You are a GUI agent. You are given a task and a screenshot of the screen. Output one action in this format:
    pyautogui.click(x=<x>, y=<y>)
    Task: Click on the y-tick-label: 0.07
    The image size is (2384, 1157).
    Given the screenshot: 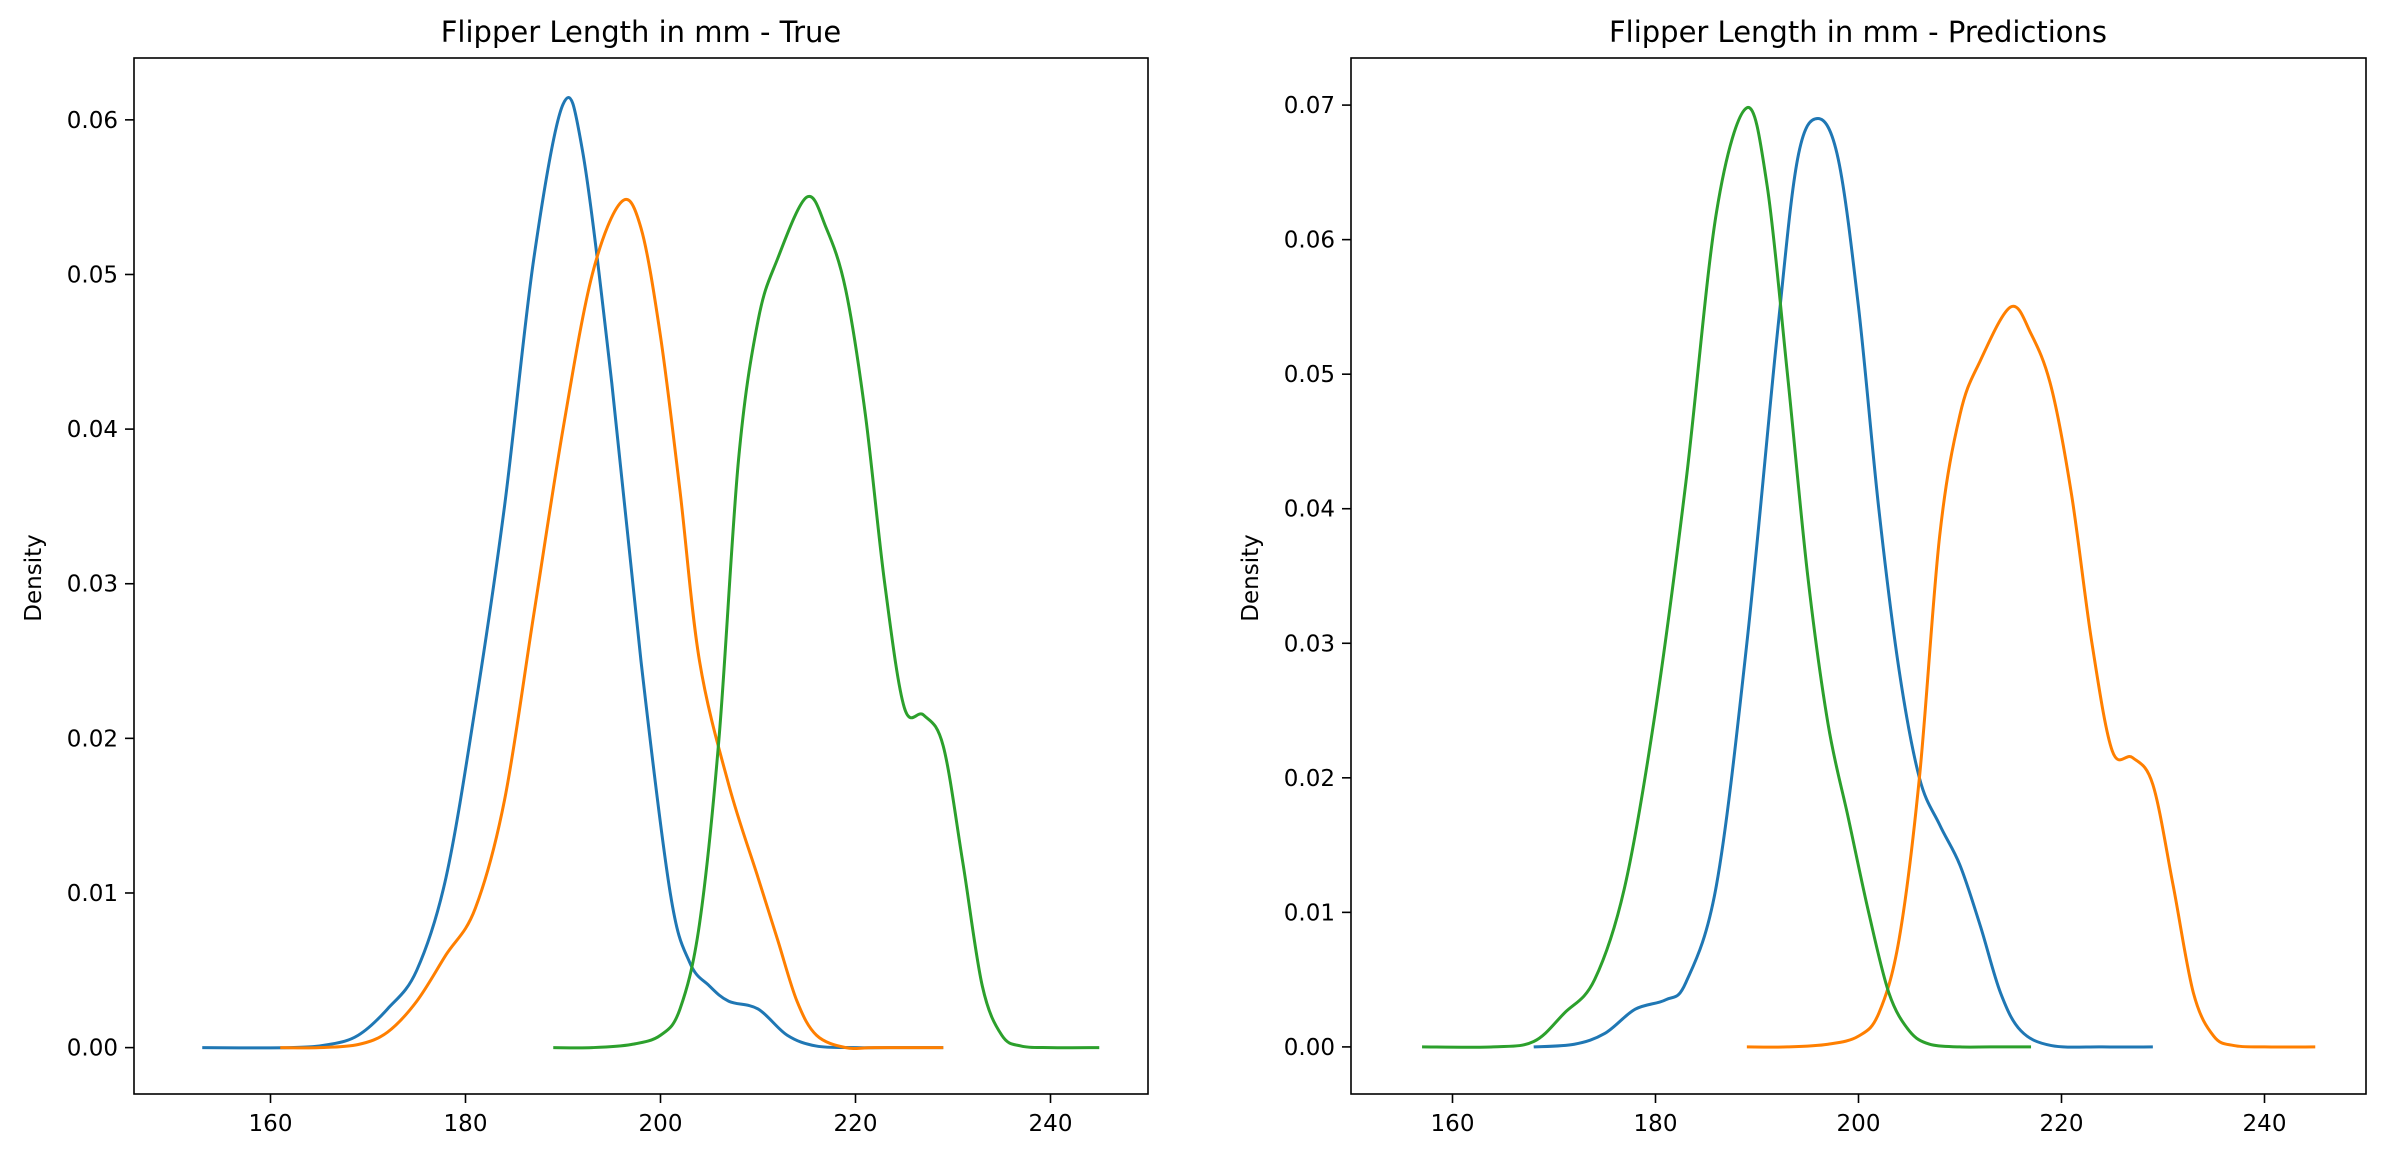 What is the action you would take?
    pyautogui.click(x=1309, y=106)
    